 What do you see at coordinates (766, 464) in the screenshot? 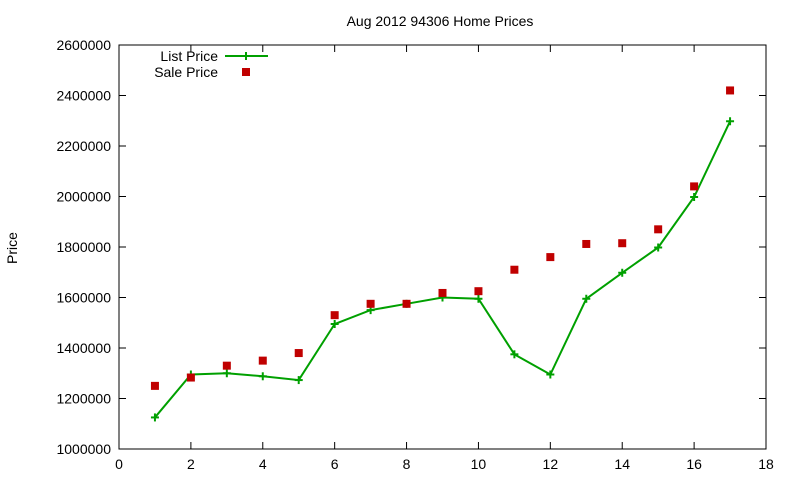
I see `x-tick-label: 18` at bounding box center [766, 464].